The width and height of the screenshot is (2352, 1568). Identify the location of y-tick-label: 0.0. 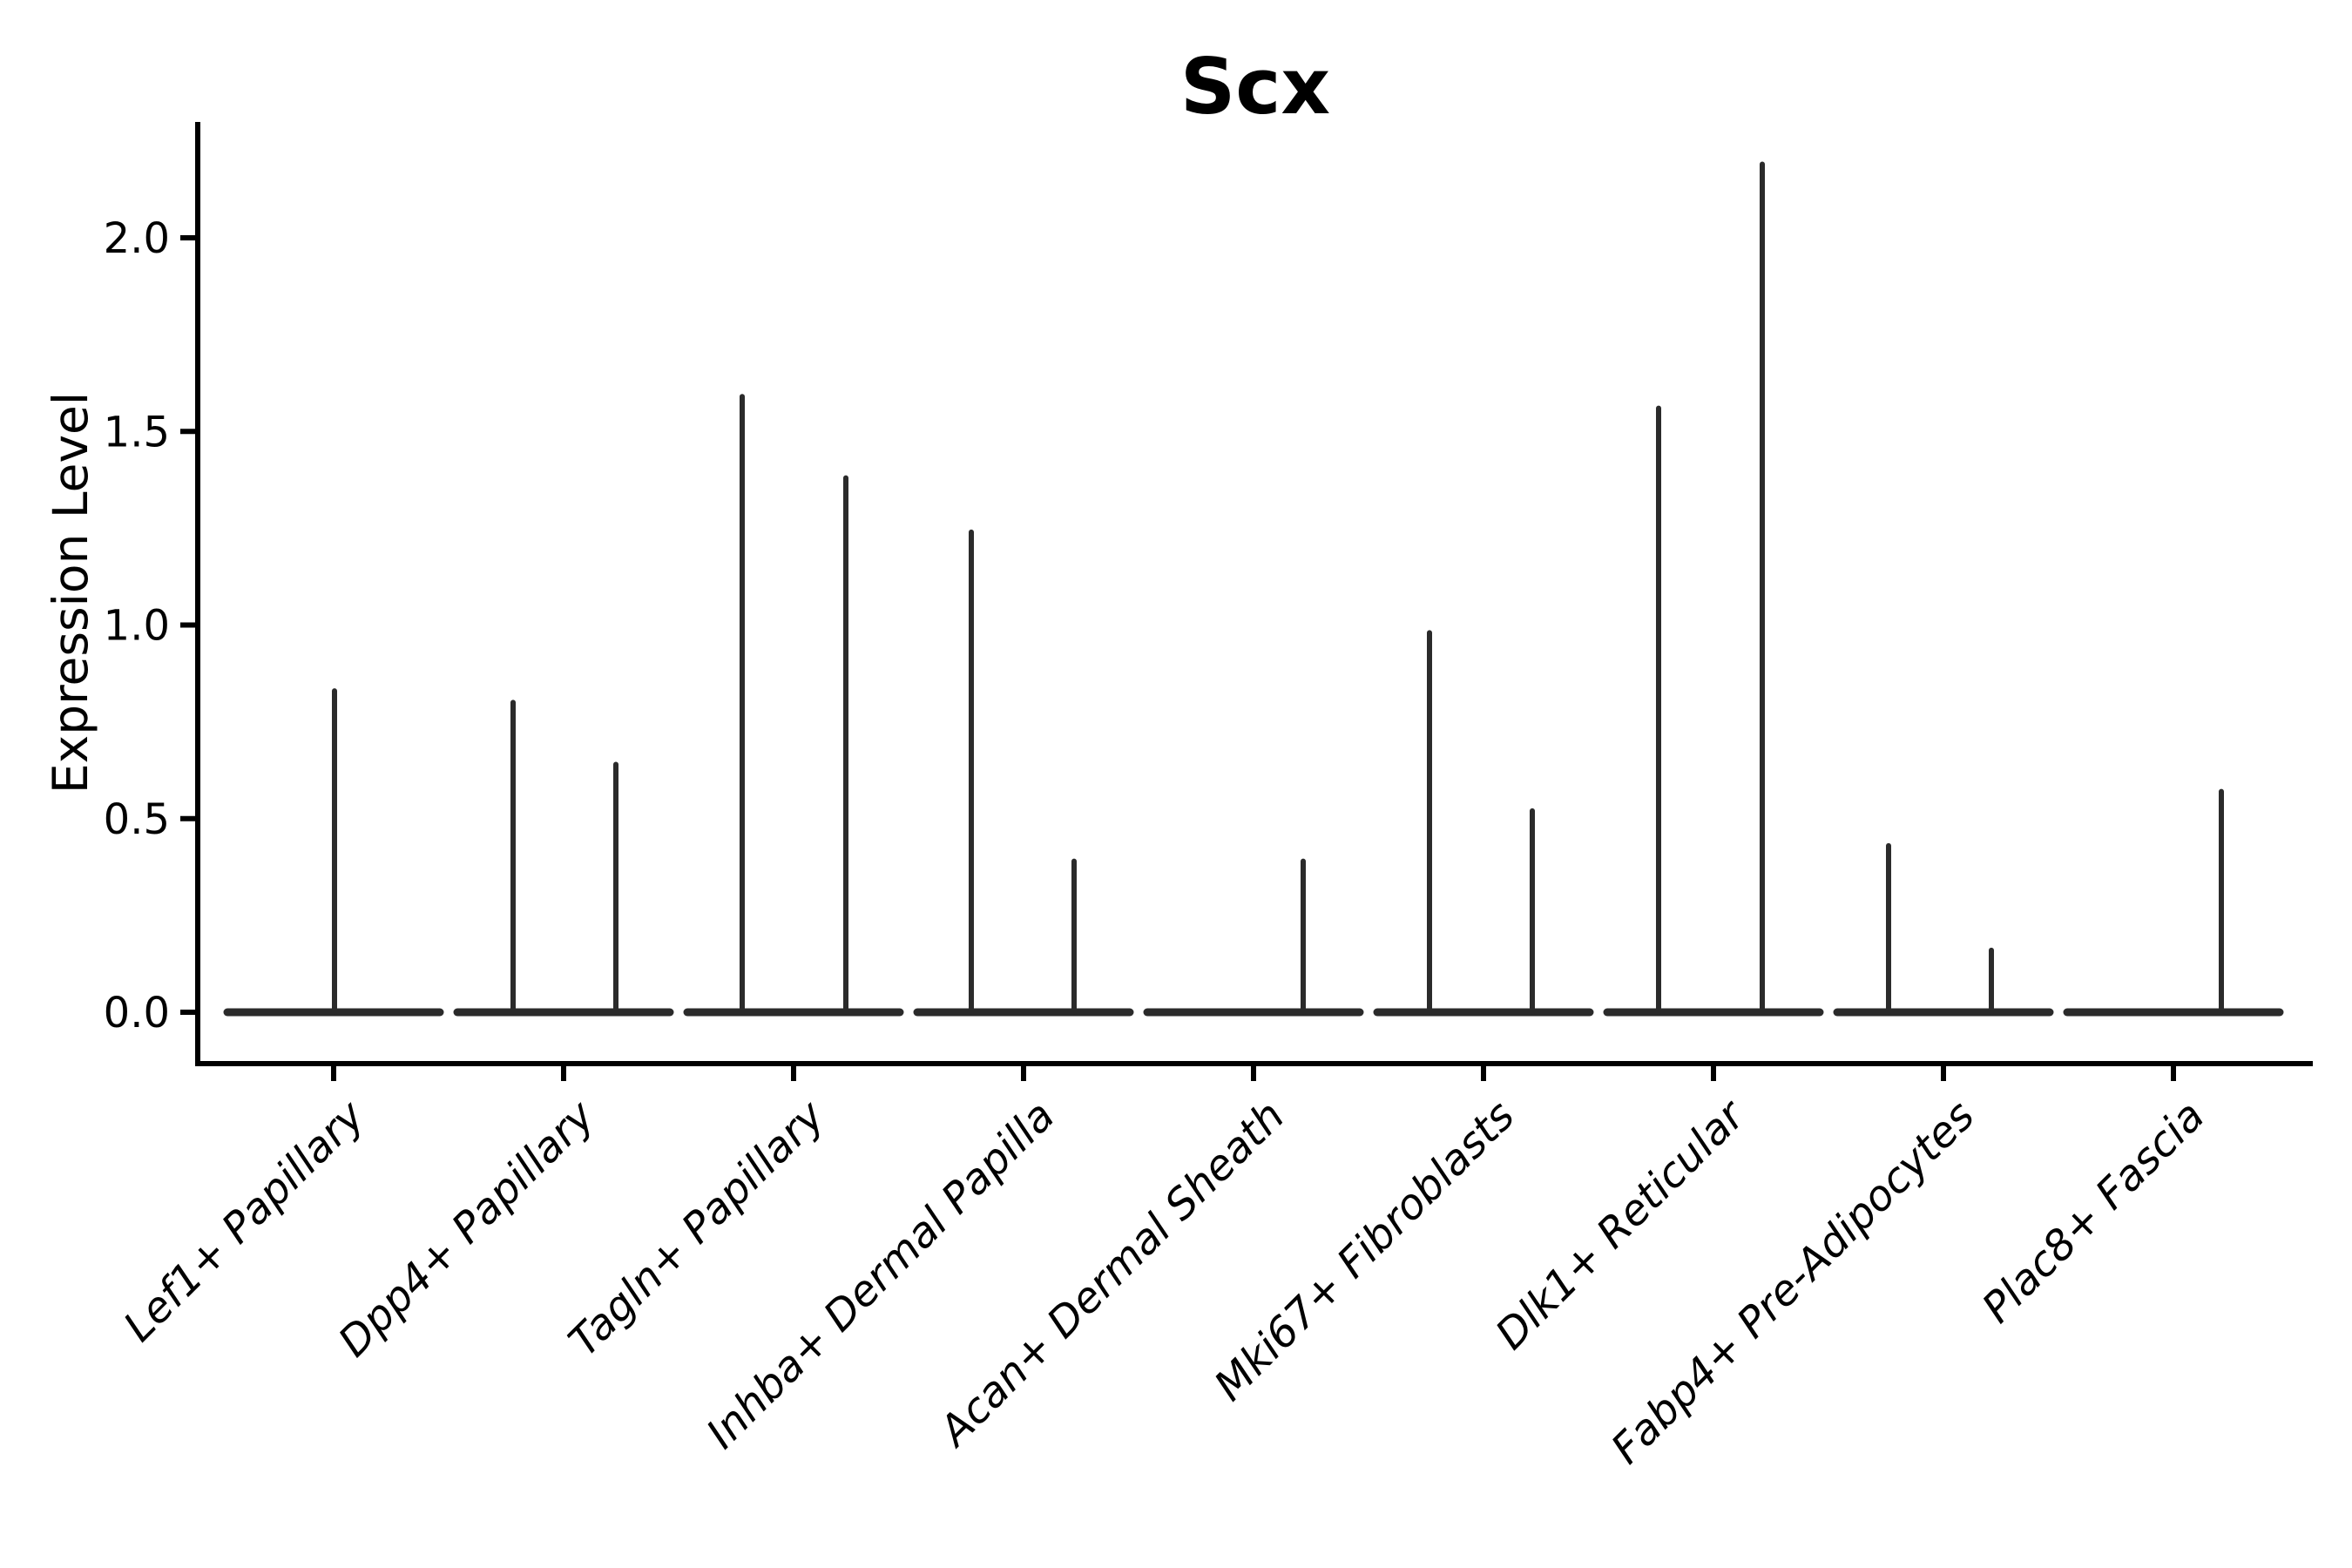
(137, 1013).